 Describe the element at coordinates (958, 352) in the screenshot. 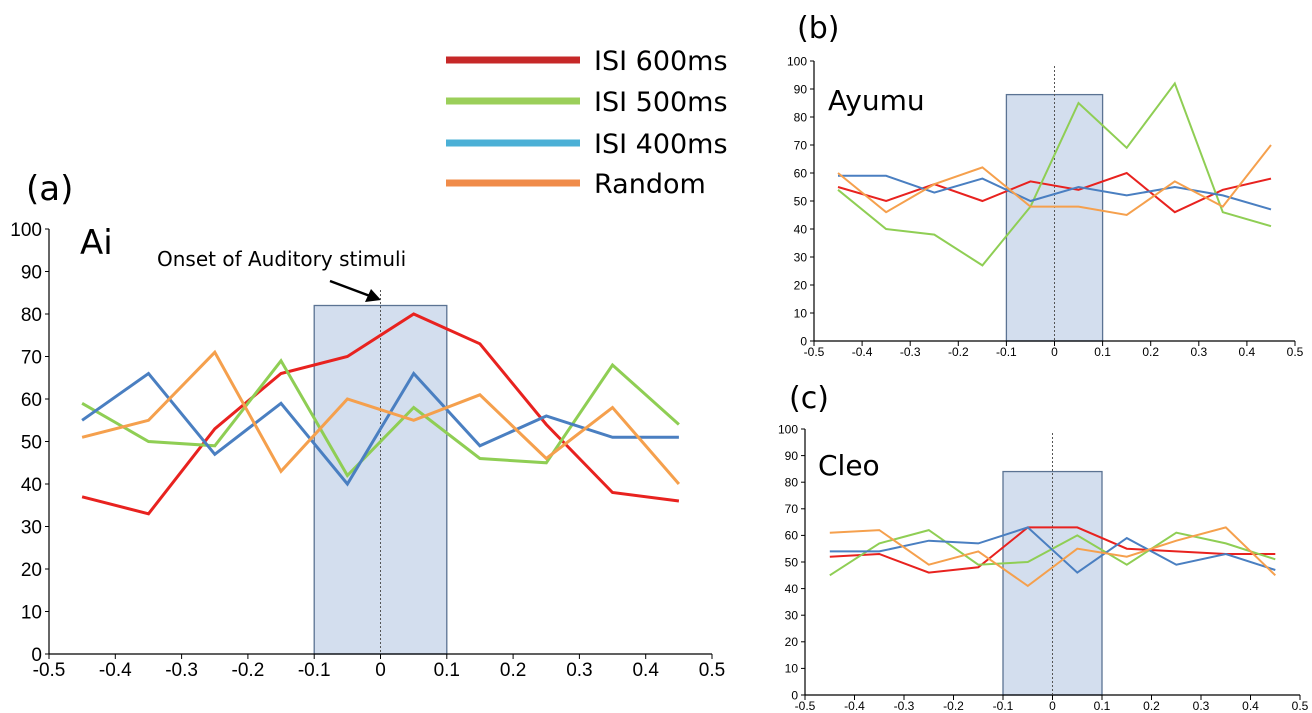

I see `ayumu-x-tick-label: -0.2` at that location.